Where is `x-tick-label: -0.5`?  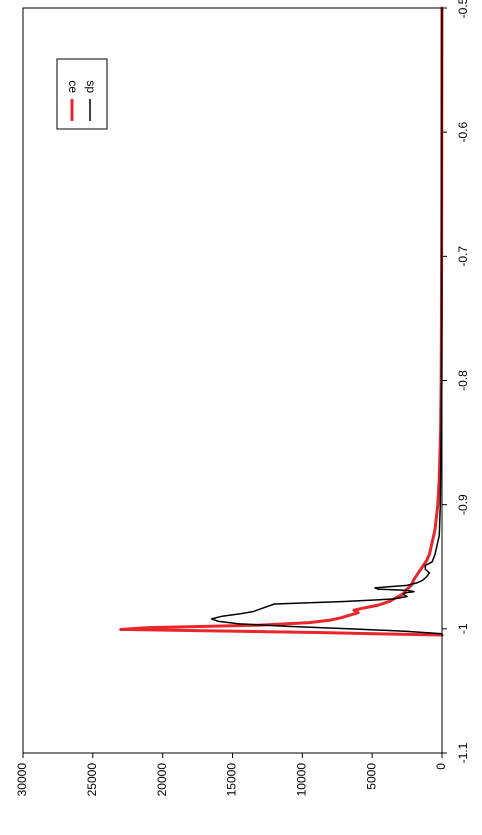 x-tick-label: -0.5 is located at coordinates (463, 9).